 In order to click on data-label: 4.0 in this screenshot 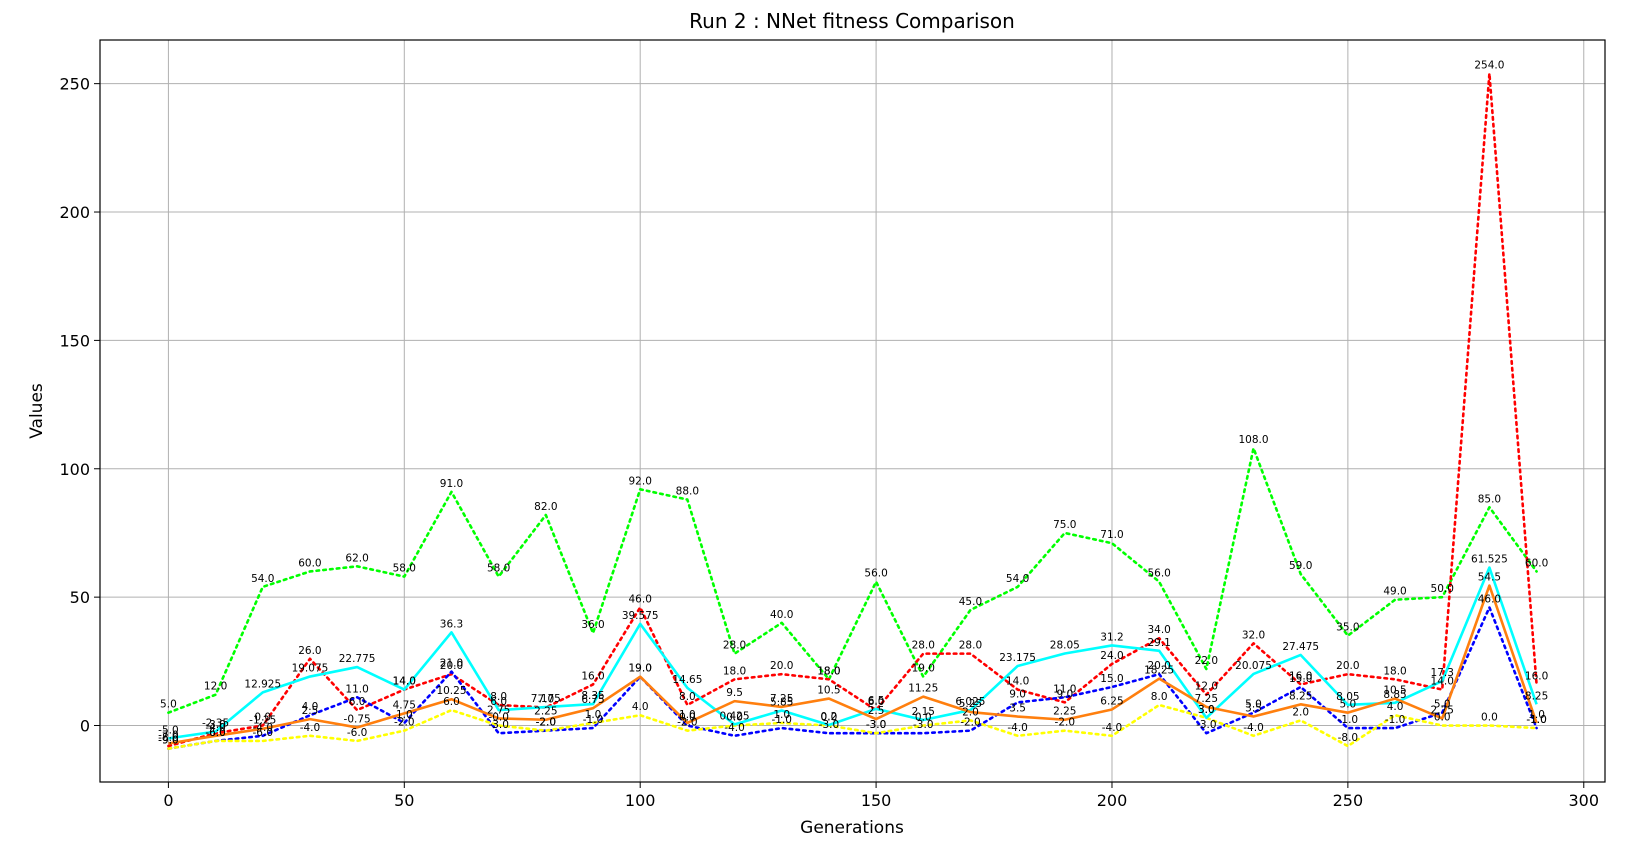, I will do `click(640, 707)`.